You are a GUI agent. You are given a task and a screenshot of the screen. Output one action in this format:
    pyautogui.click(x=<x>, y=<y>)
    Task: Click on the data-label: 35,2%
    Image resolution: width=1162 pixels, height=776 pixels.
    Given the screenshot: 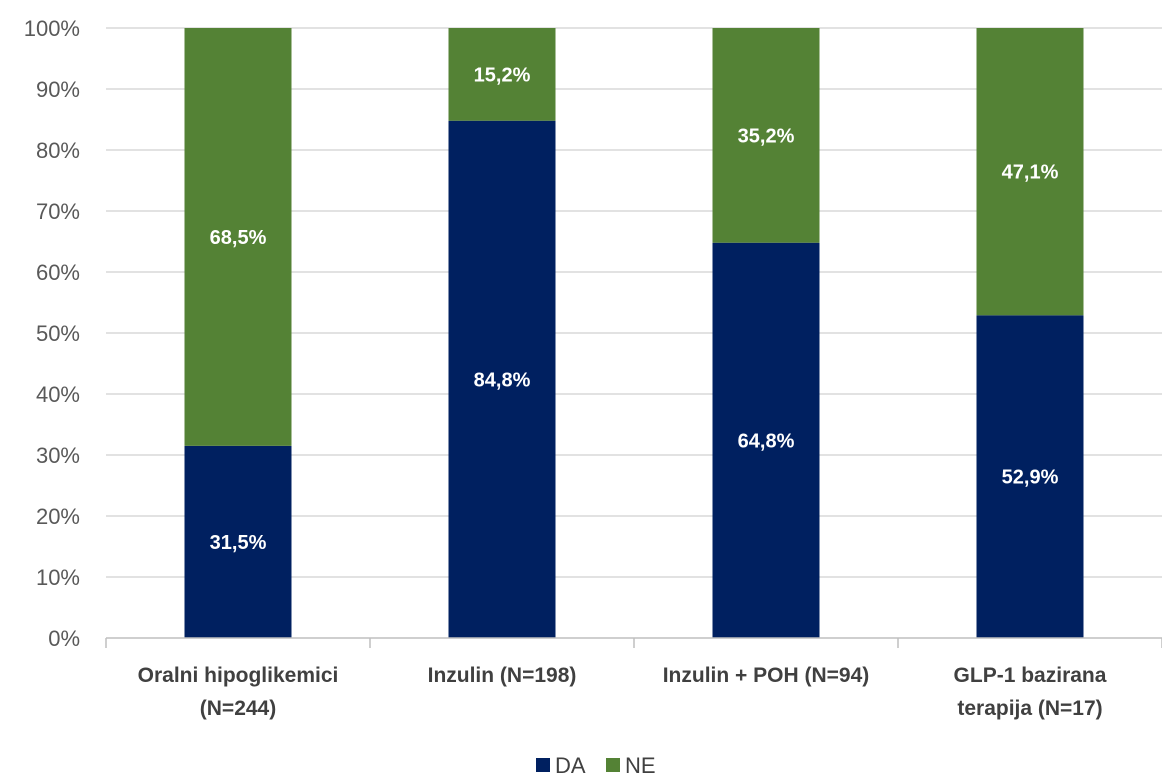 What is the action you would take?
    pyautogui.click(x=766, y=136)
    